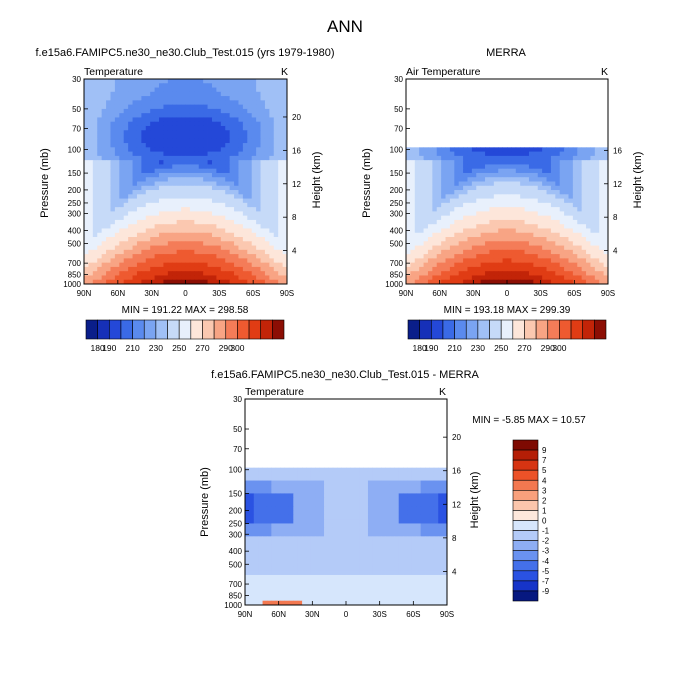 This screenshot has width=691, height=690. Describe the element at coordinates (398, 79) in the screenshot. I see `y-tick-label: 30` at that location.